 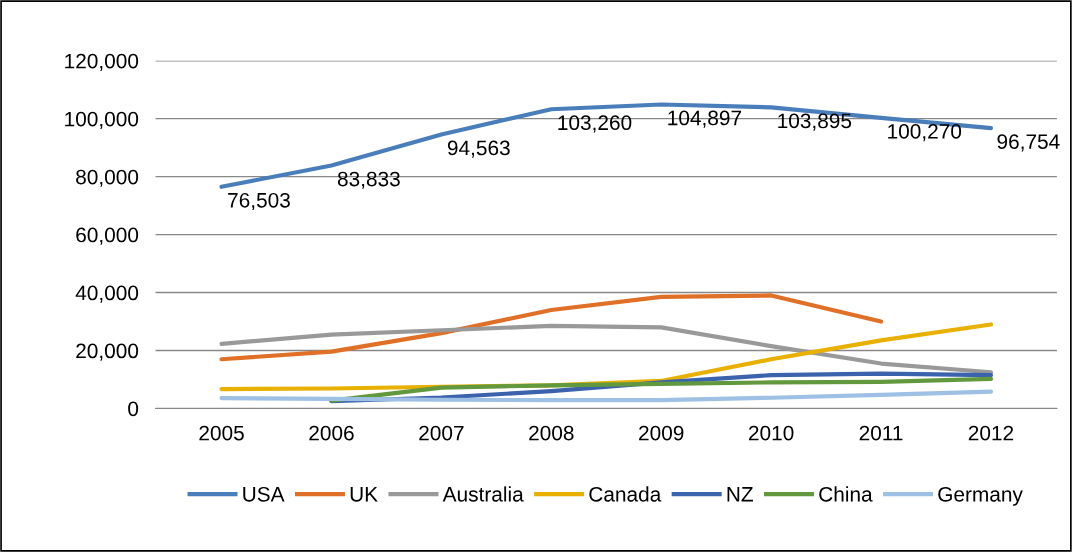 I want to click on x-tick-label: 2012, so click(x=991, y=433).